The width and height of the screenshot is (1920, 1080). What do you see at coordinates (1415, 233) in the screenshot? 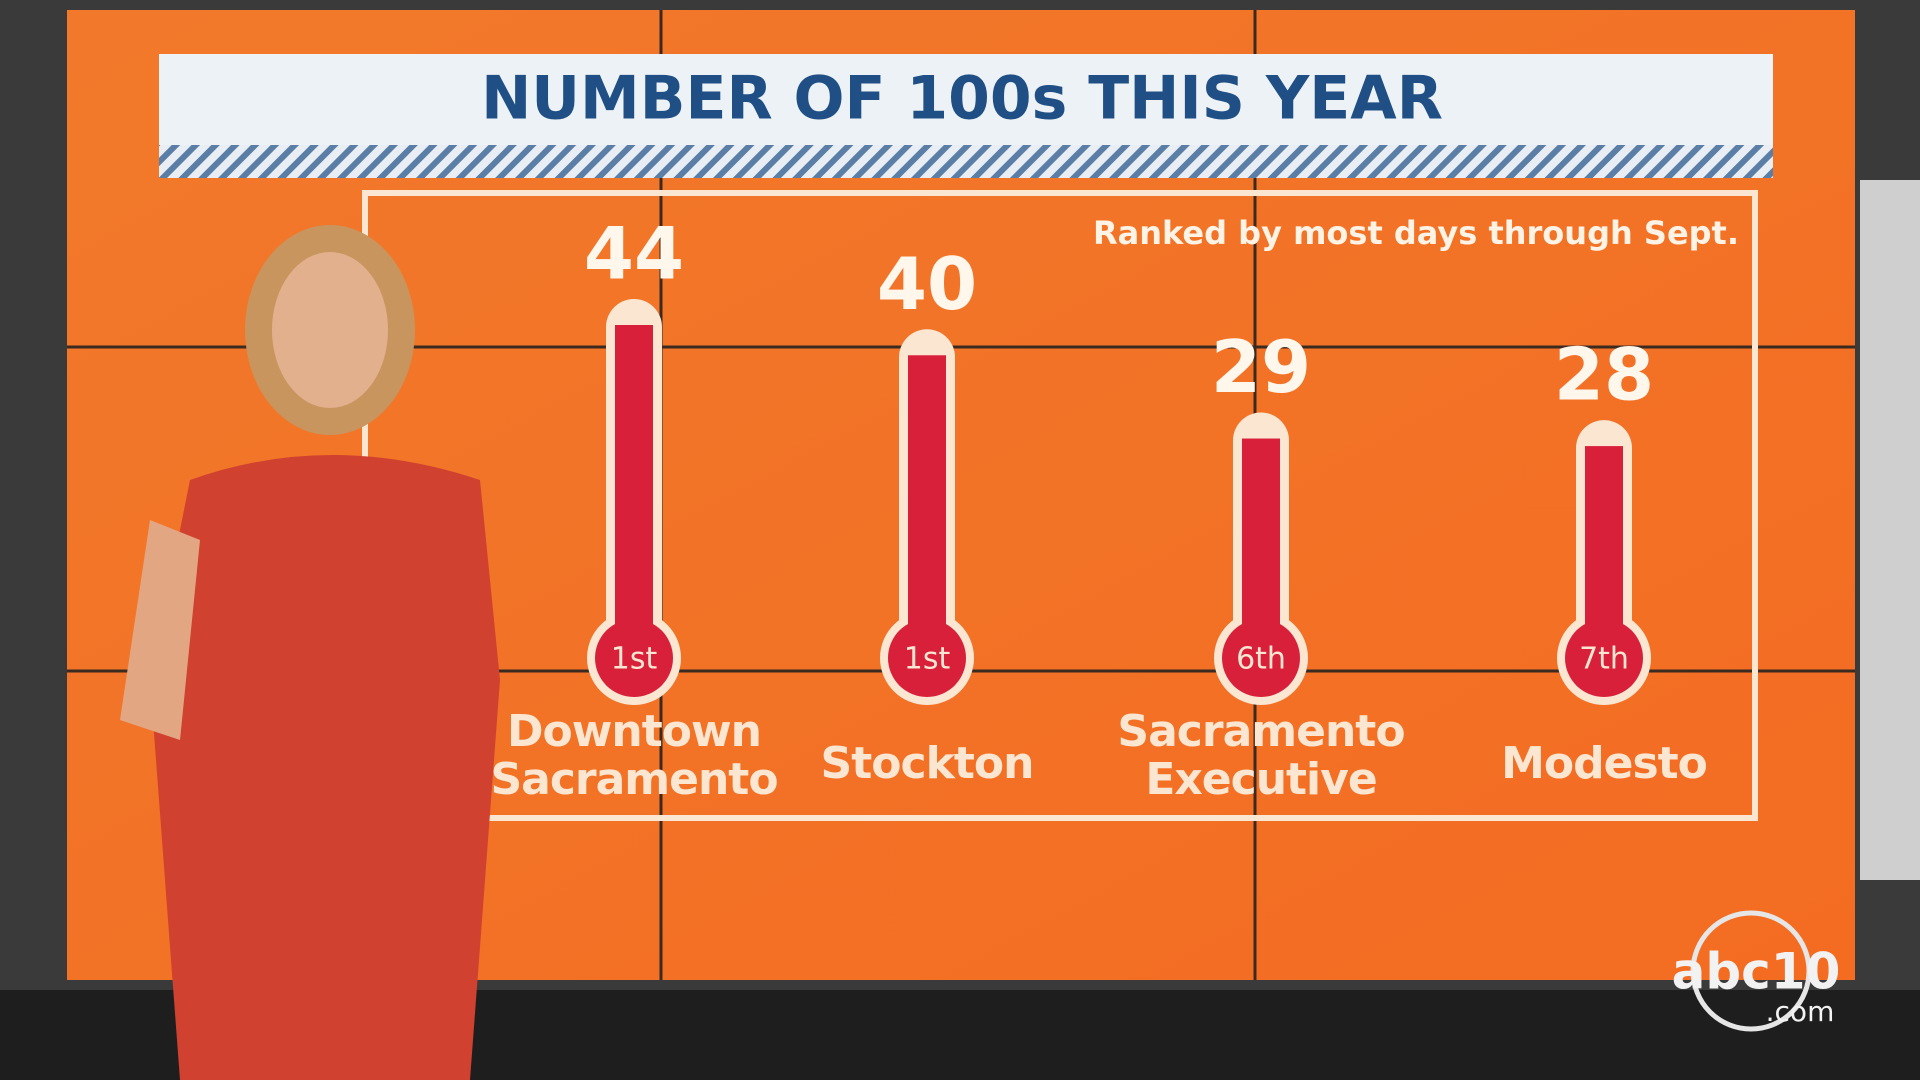
I see `chart-subtitle: Ranked by most days through Sept.` at bounding box center [1415, 233].